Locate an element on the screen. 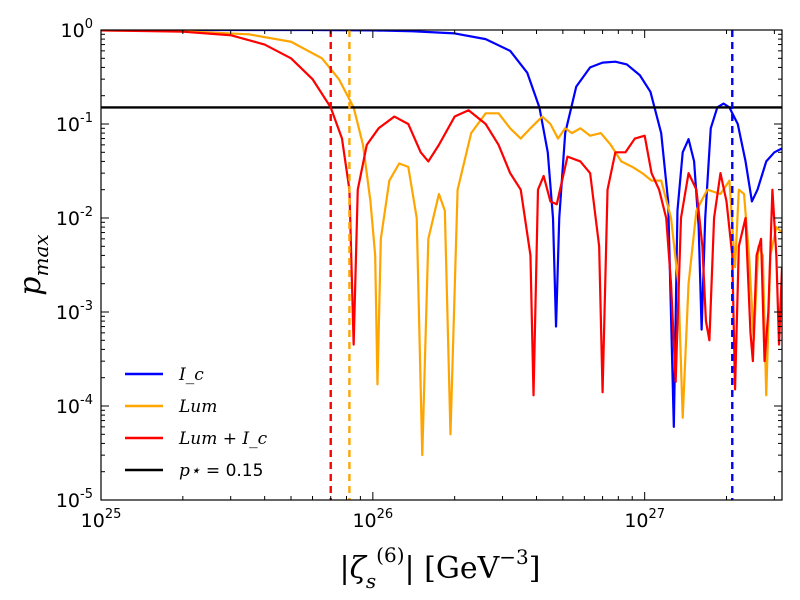 The width and height of the screenshot is (800, 600). y-tick-label: 10⁻² is located at coordinates (74, 217).